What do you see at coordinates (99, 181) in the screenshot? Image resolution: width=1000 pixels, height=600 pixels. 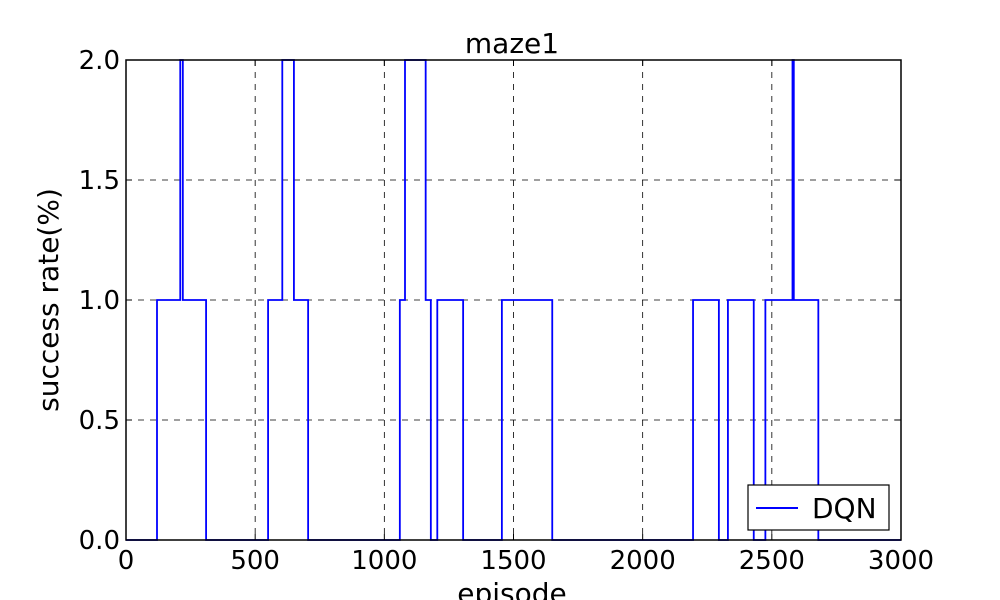 I see `y-tick-label: 1.5` at bounding box center [99, 181].